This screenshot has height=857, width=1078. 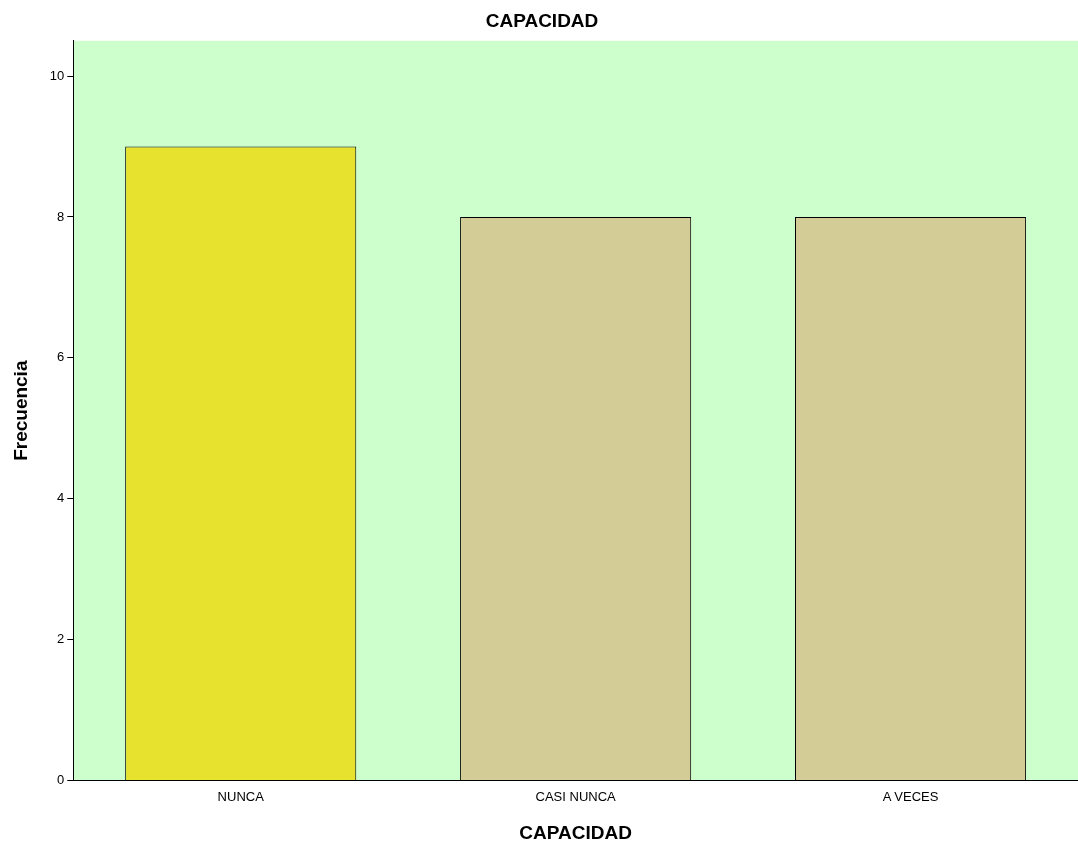 I want to click on x-tick-label: NUNCA, so click(x=241, y=796).